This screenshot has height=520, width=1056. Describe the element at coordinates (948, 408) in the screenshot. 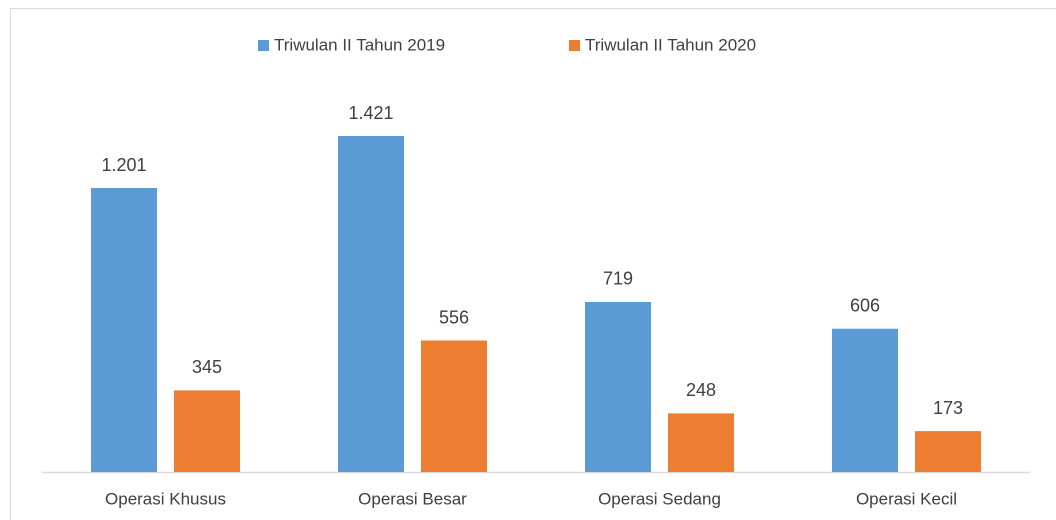

I see `value-label: 173` at that location.